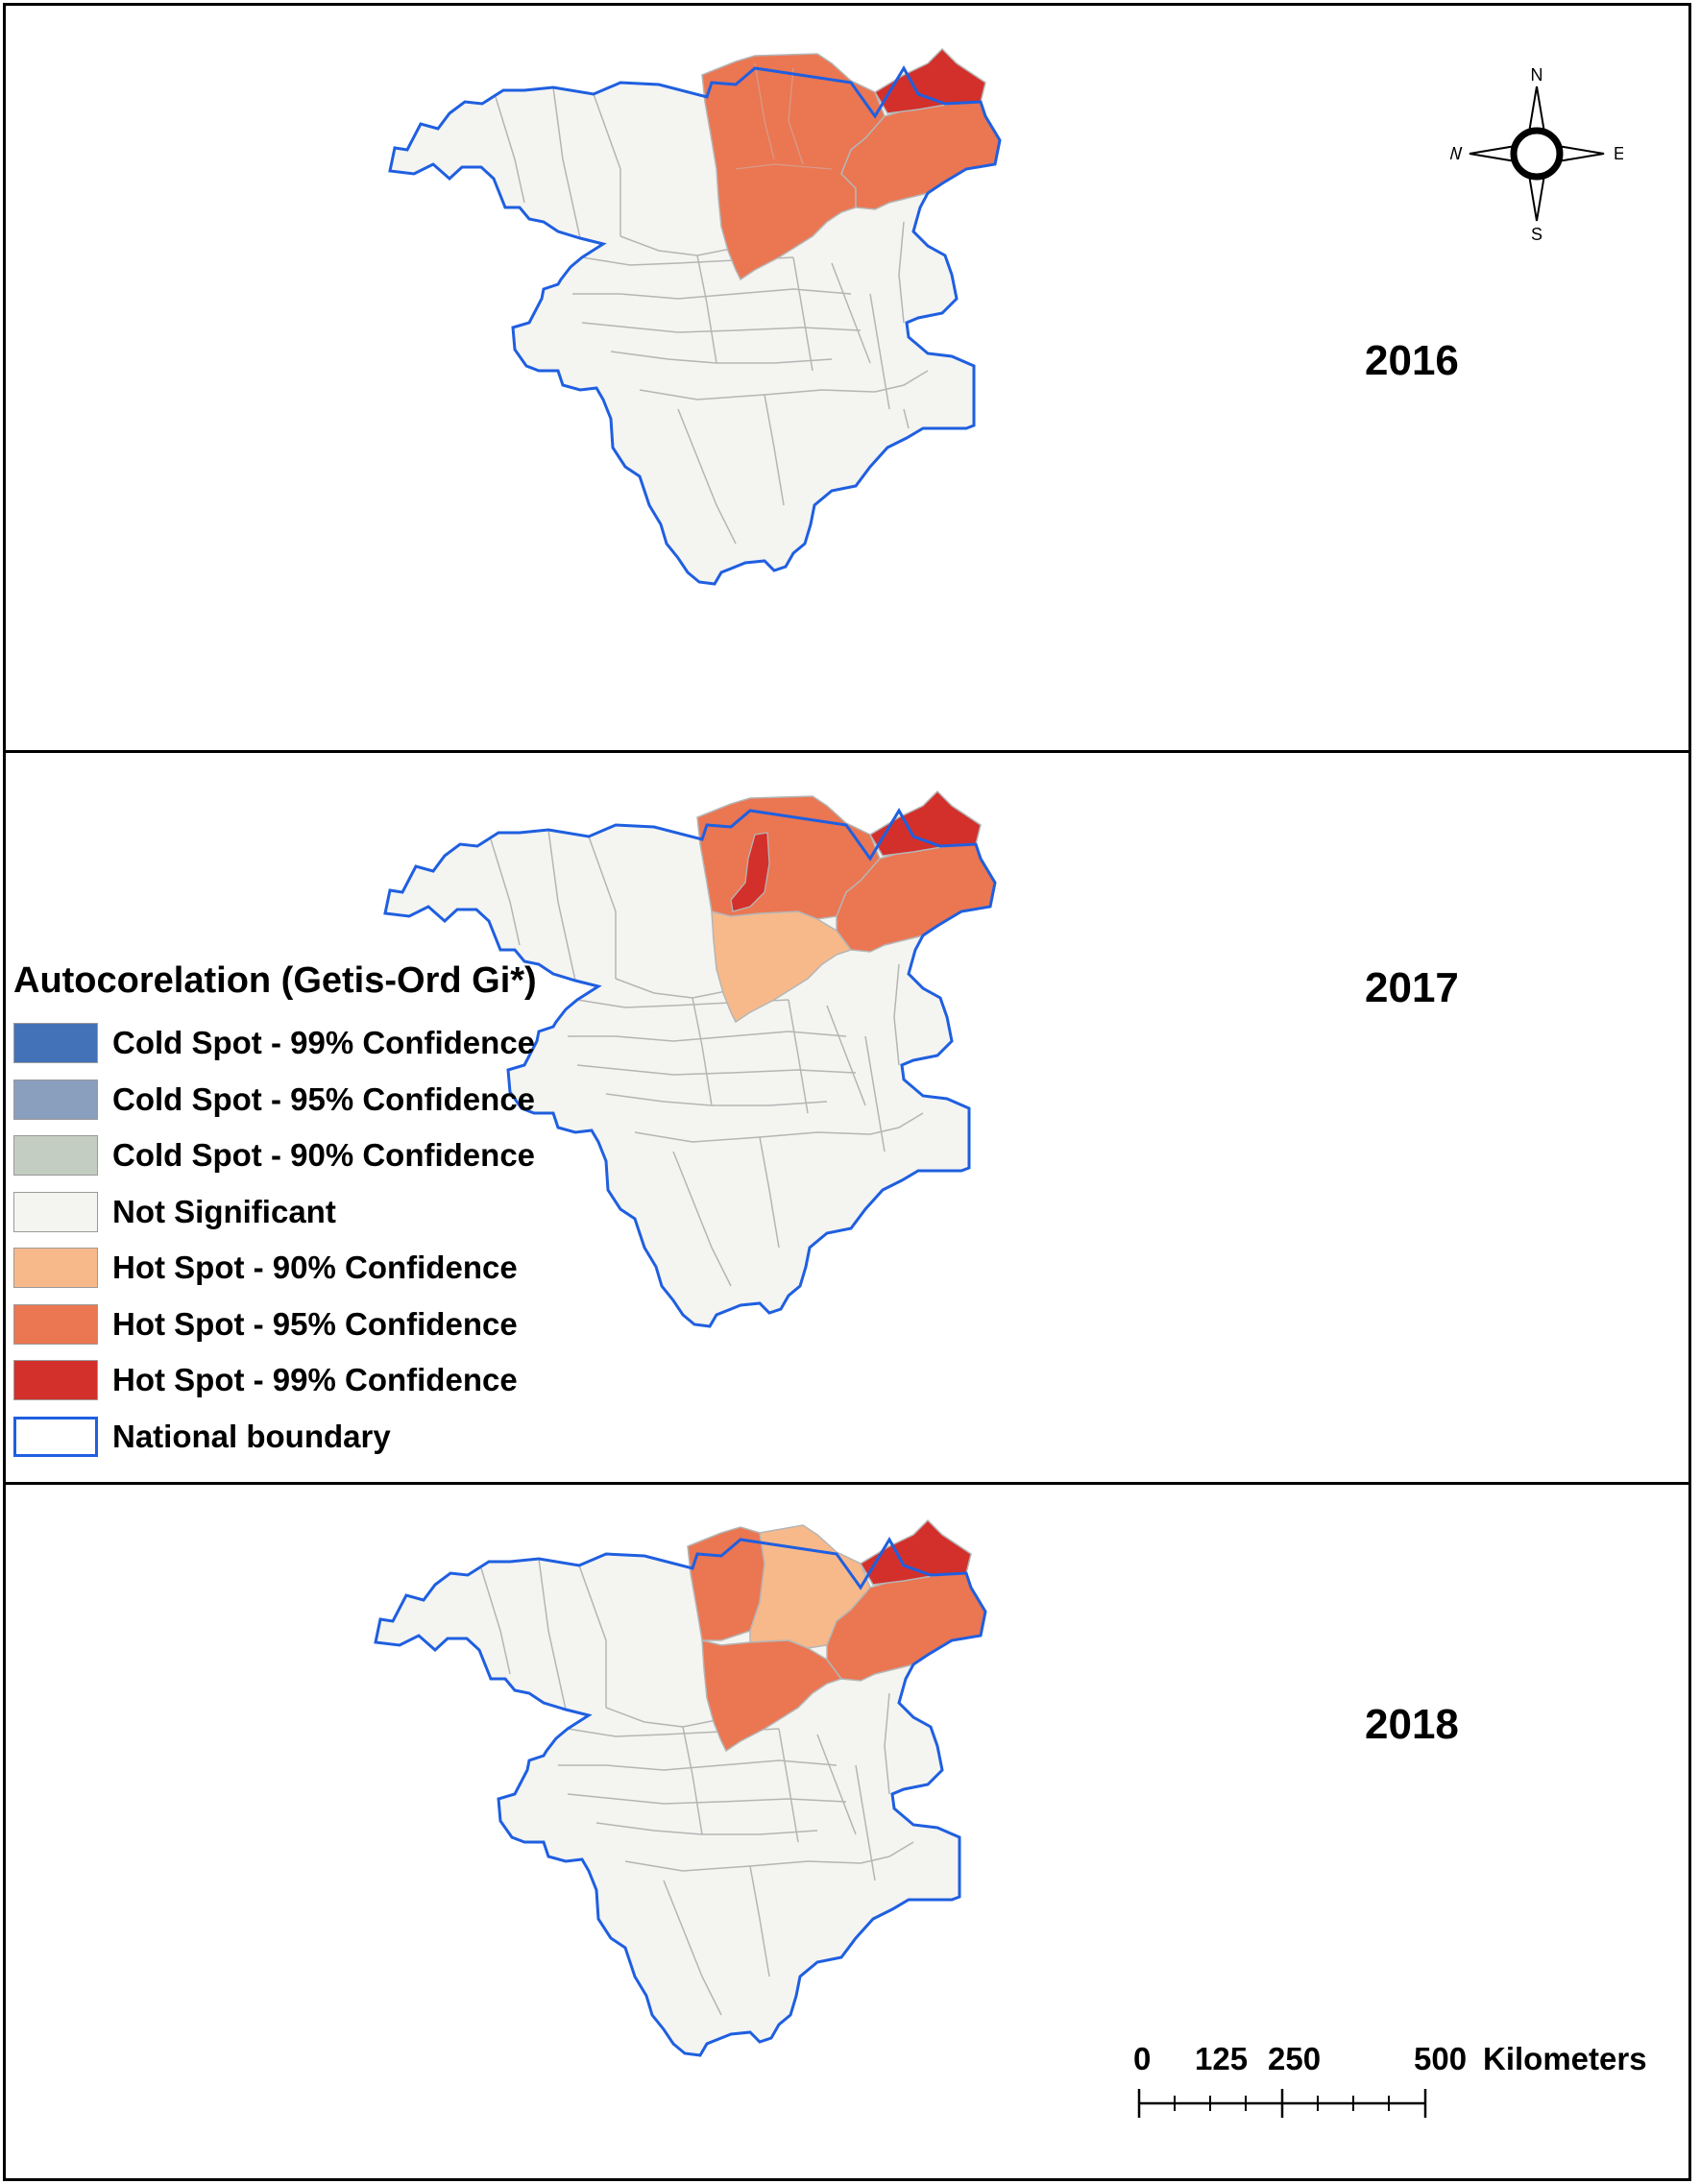 This screenshot has height=2184, width=1700. Describe the element at coordinates (252, 1436) in the screenshot. I see `legend-label: National boundary` at that location.